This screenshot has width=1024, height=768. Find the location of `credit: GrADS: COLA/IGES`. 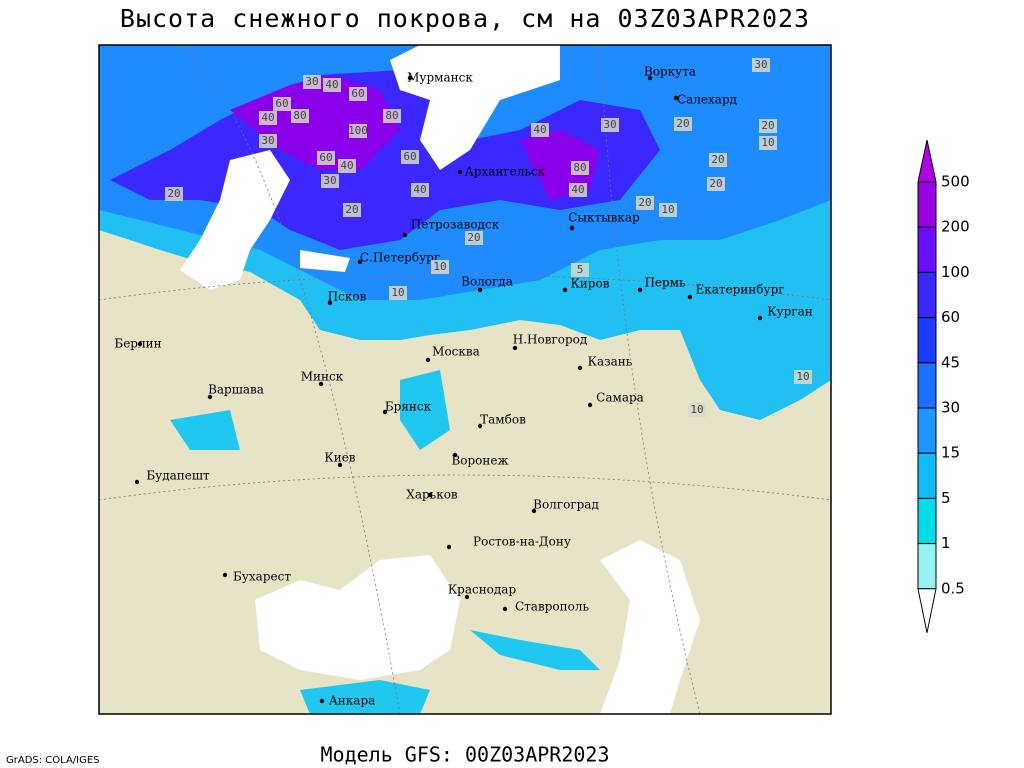

credit: GrADS: COLA/IGES is located at coordinates (53, 760).